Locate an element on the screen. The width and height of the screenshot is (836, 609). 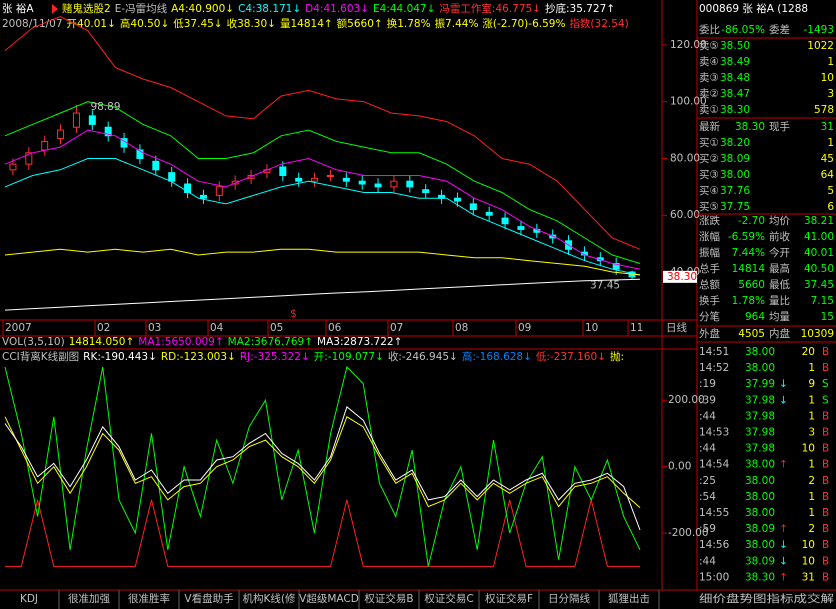
book-volume: 3 is located at coordinates (830, 94).